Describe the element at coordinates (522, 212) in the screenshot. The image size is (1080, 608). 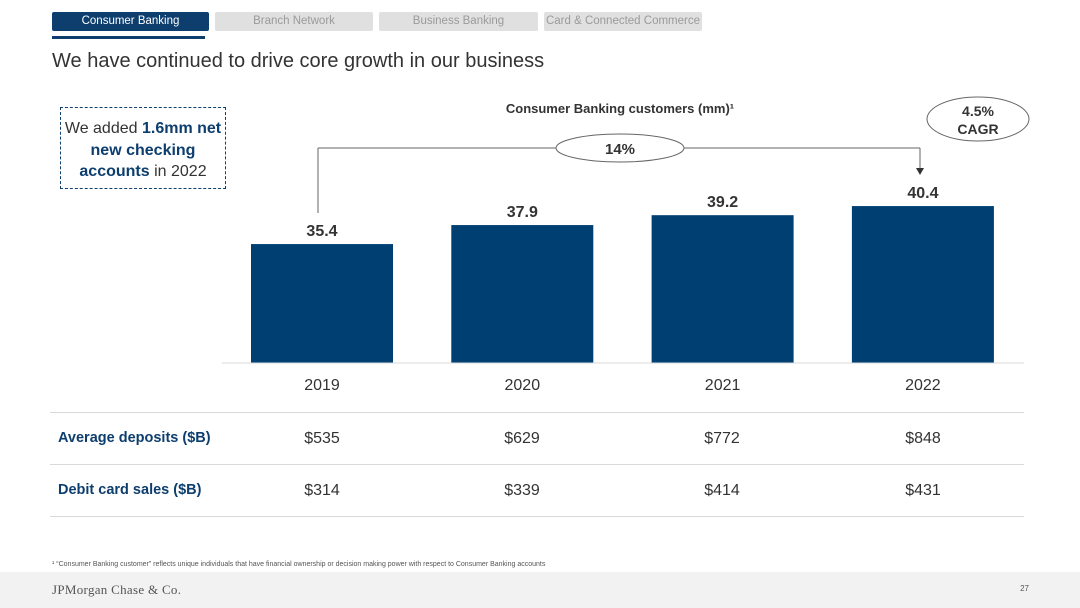
I see `bar-value-label: 37.9` at that location.